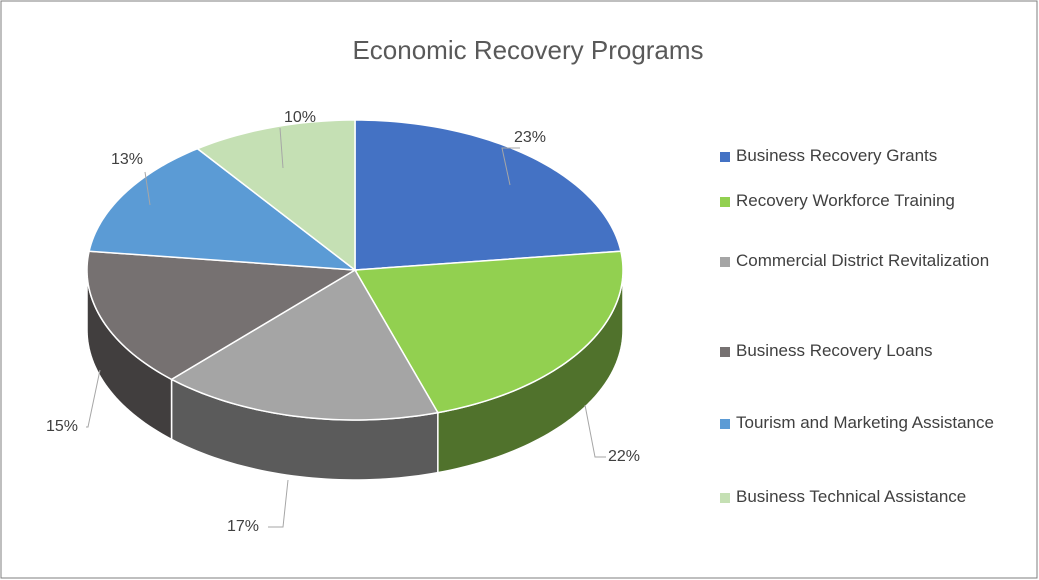 Image resolution: width=1039 pixels, height=580 pixels. I want to click on legend-line: Business Recovery Loans, so click(834, 350).